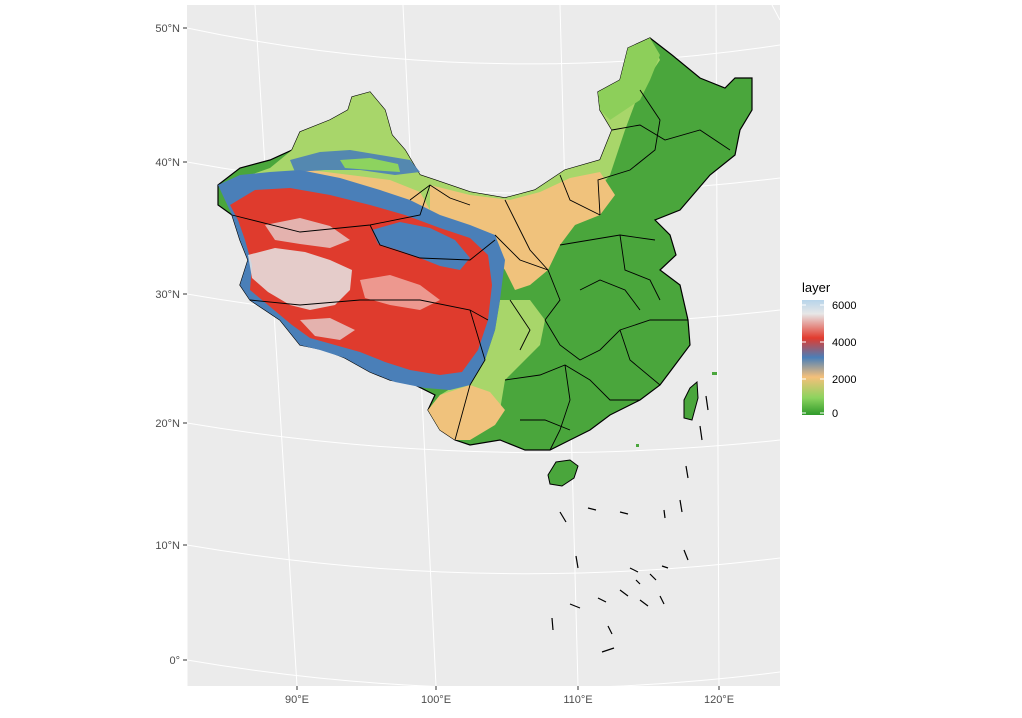 Image resolution: width=1022 pixels, height=718 pixels. I want to click on legend-label: 0, so click(835, 414).